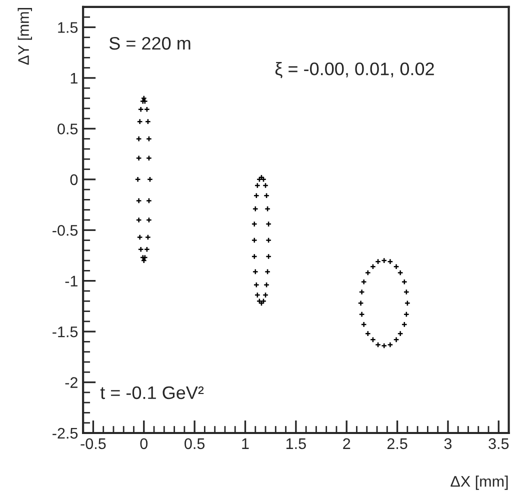 The height and width of the screenshot is (496, 516). Describe the element at coordinates (397, 444) in the screenshot. I see `x-tick-label: 2.5` at that location.